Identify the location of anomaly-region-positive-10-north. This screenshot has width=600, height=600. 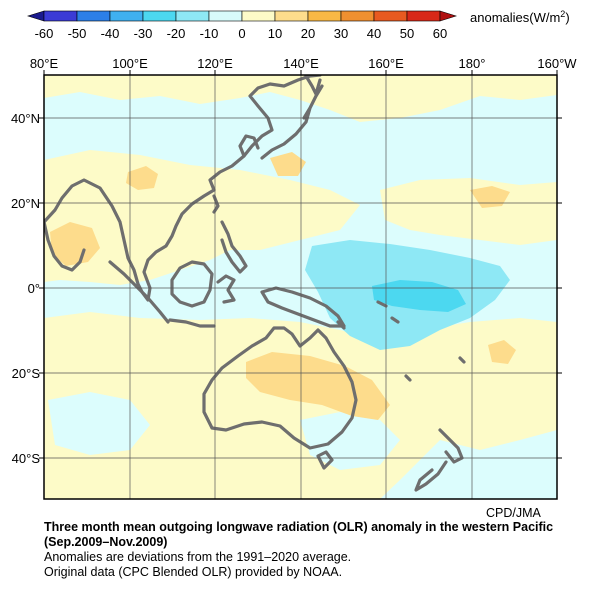
(300, 98).